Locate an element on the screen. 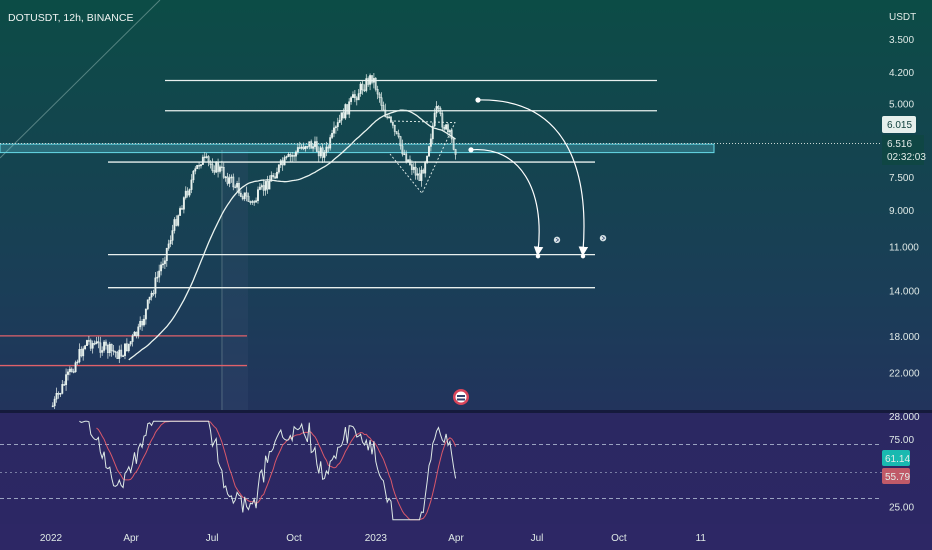 Image resolution: width=932 pixels, height=550 pixels. red-levels is located at coordinates (123, 351).